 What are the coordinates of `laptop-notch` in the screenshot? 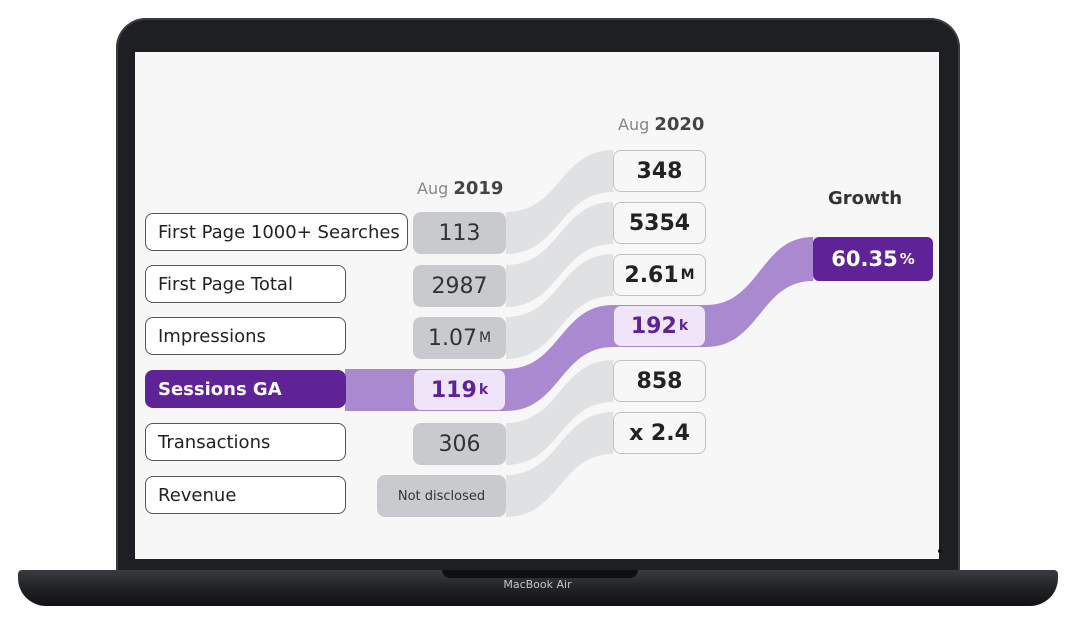 It's located at (540, 574).